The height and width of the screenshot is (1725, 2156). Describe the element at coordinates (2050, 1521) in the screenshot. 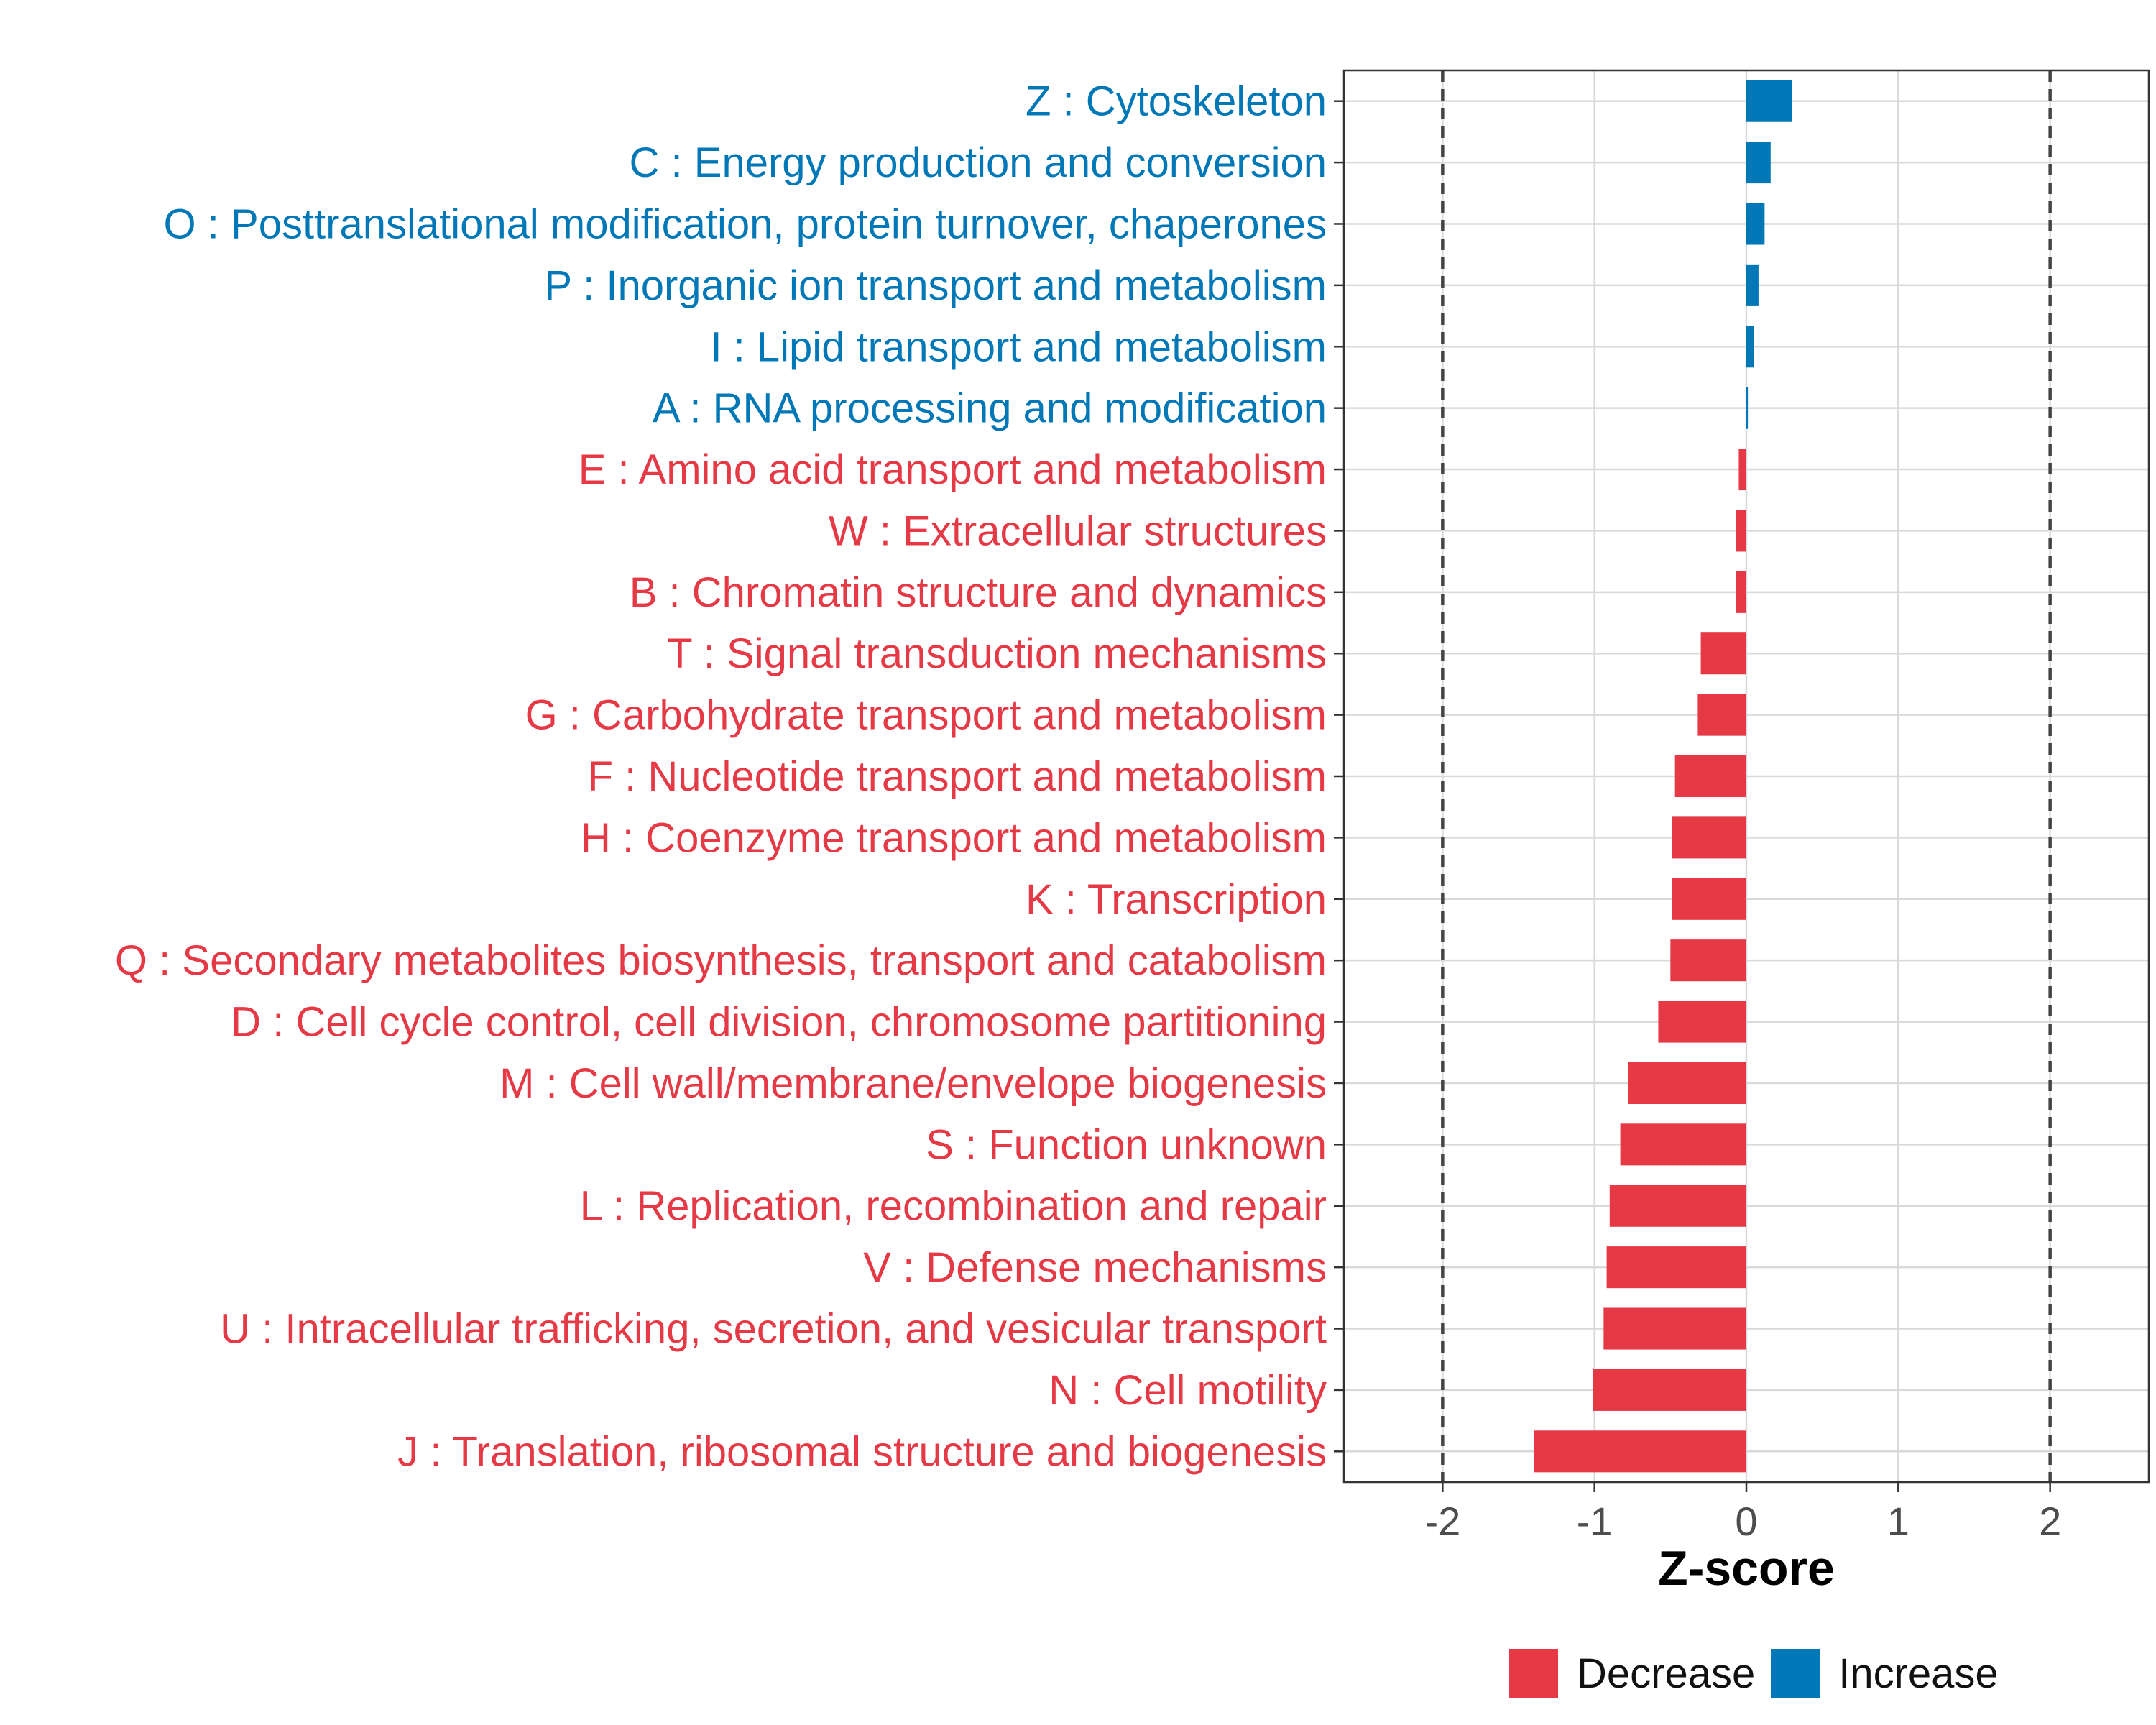

I see `x-tick-label-4: 2` at that location.